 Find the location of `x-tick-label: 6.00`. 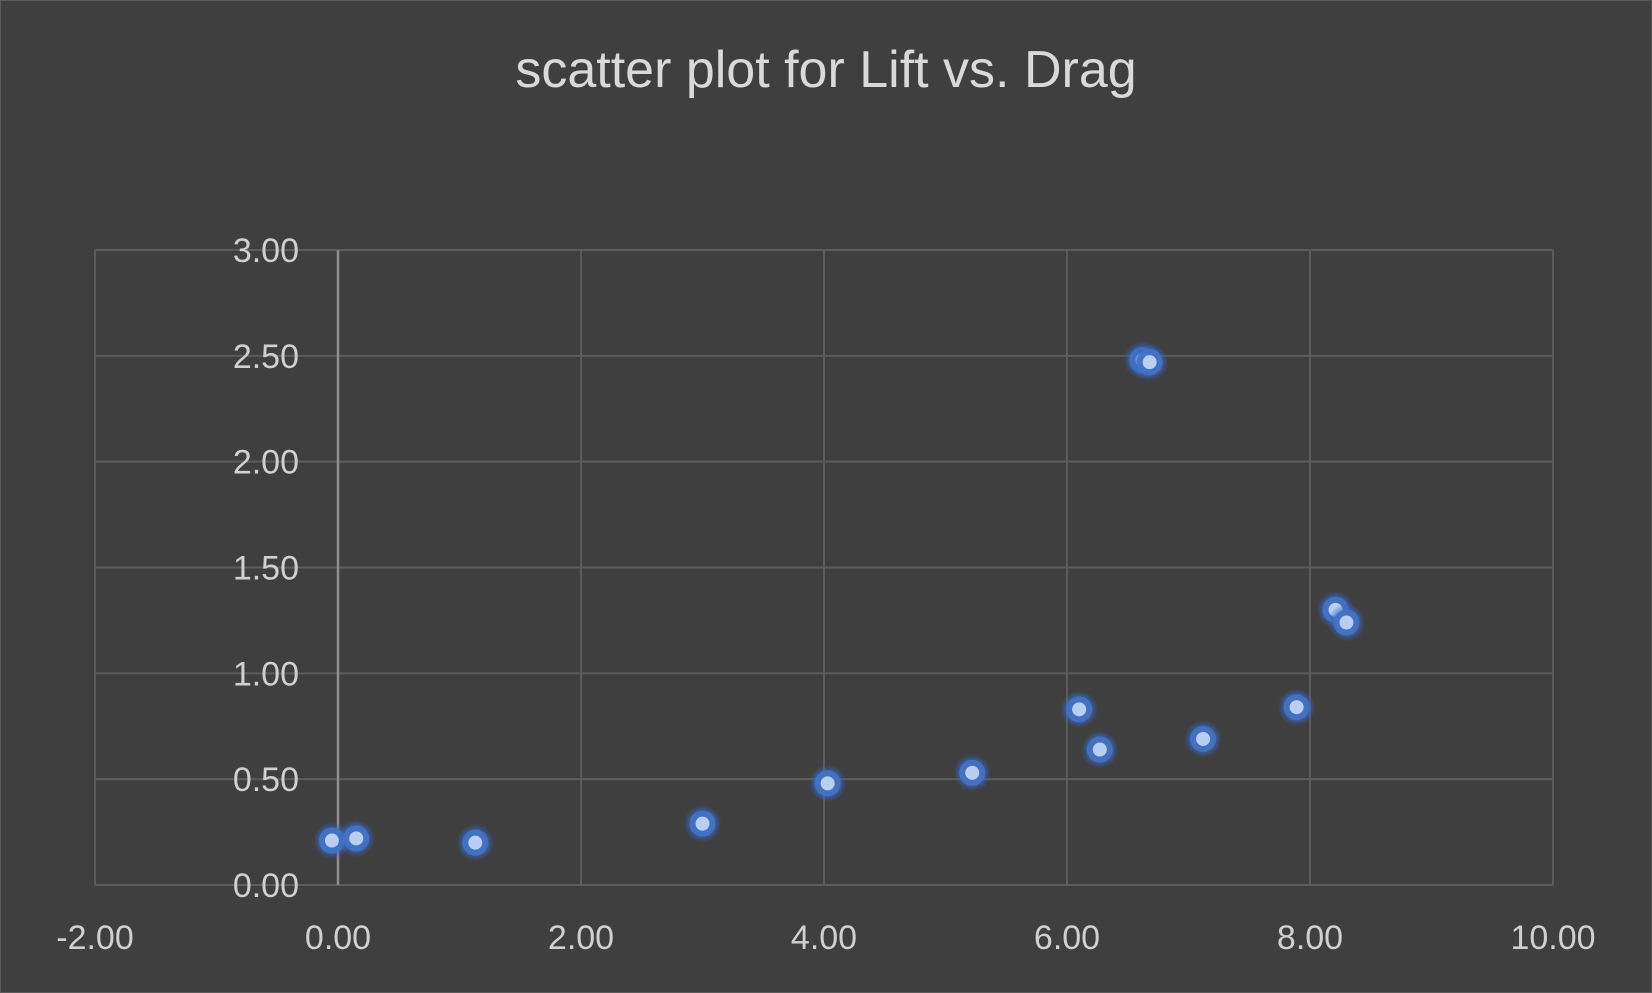

x-tick-label: 6.00 is located at coordinates (1067, 938).